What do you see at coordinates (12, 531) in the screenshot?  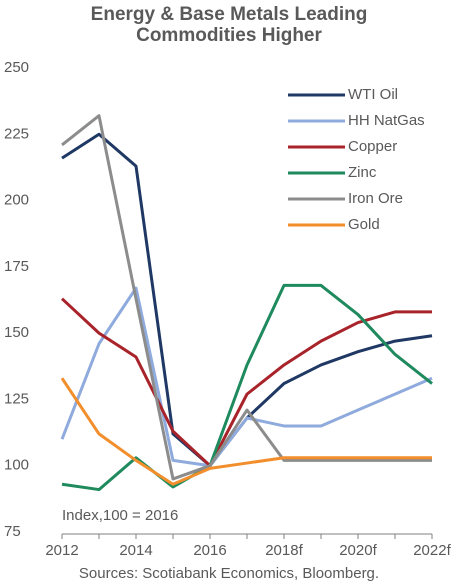 I see `y-tick-label: 75` at bounding box center [12, 531].